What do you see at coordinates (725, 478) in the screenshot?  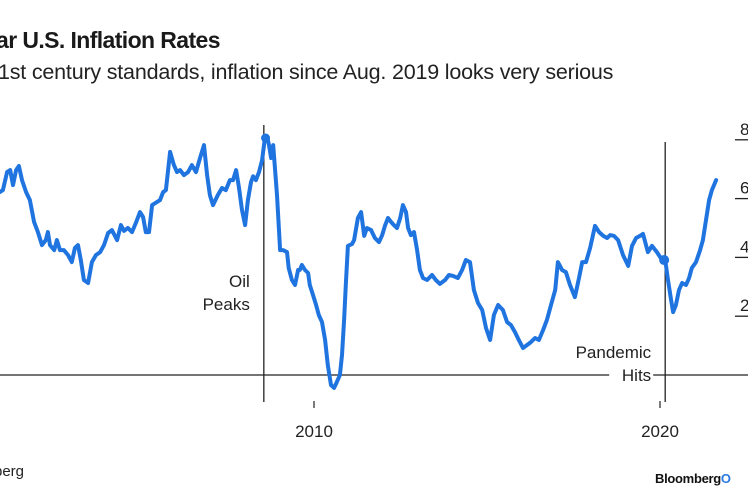 I see `brand-accent: O` at bounding box center [725, 478].